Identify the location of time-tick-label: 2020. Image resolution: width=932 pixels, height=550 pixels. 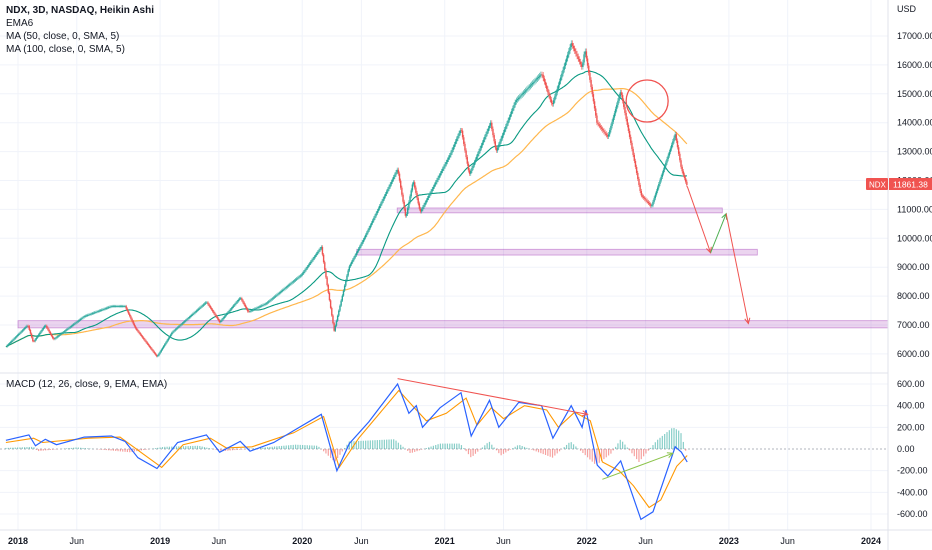
(302, 541).